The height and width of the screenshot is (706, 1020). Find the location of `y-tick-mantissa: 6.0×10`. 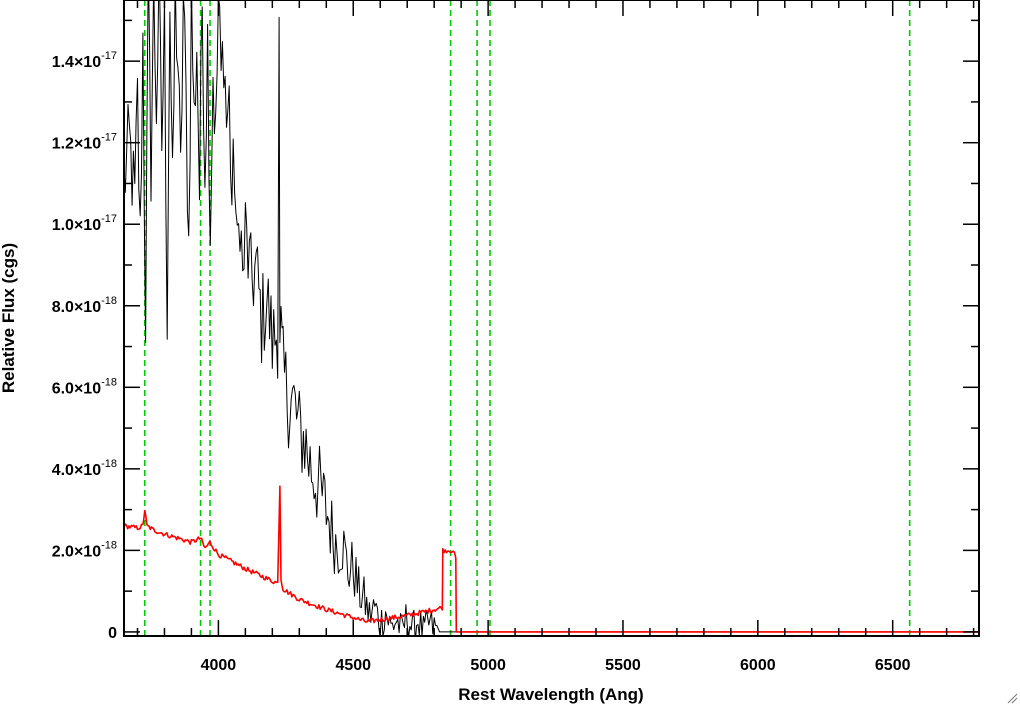

y-tick-mantissa: 6.0×10 is located at coordinates (76, 388).